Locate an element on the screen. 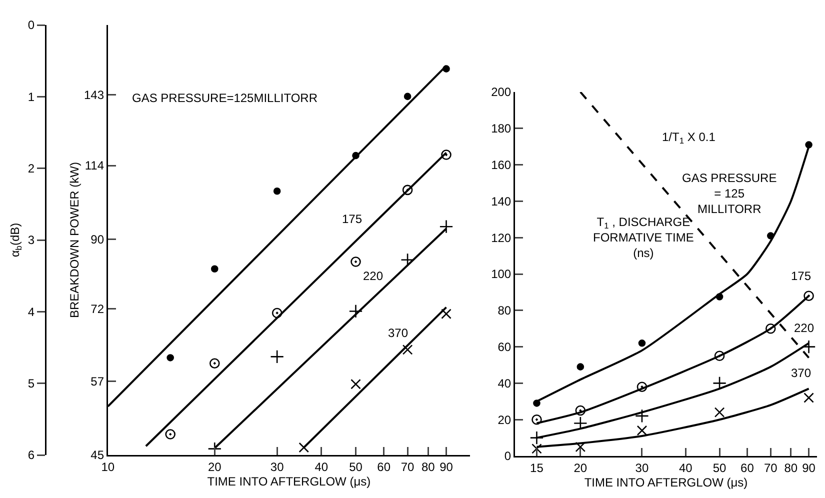  y2-tick-label: 2 is located at coordinates (31, 169).